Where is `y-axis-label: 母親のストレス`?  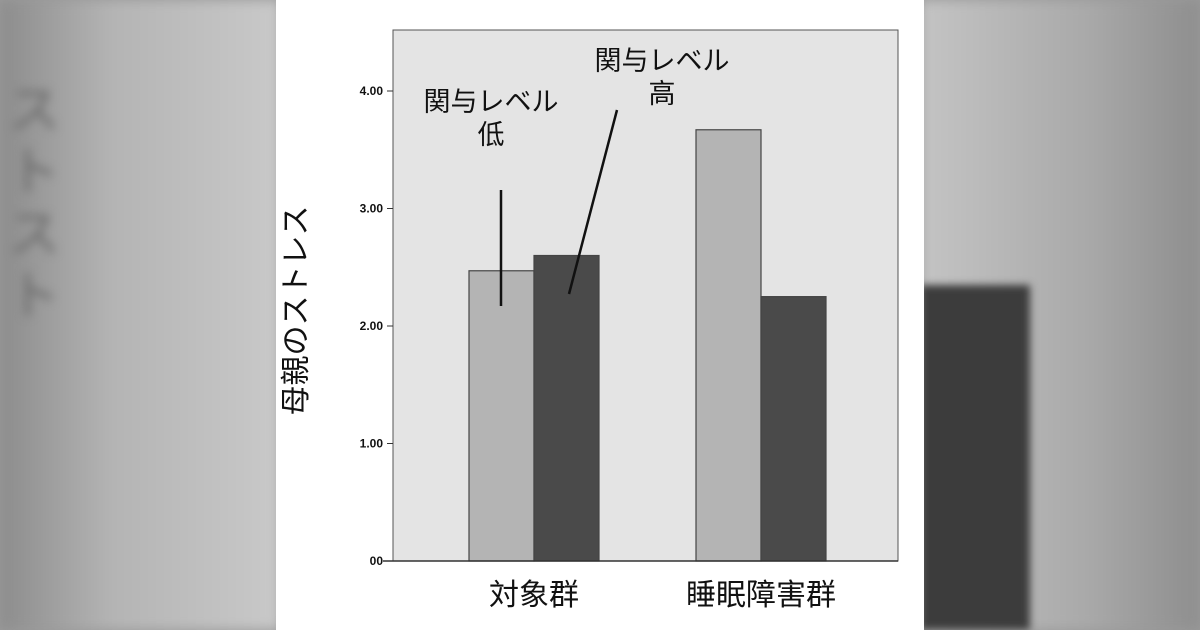
y-axis-label: 母親のストレス is located at coordinates (296, 311).